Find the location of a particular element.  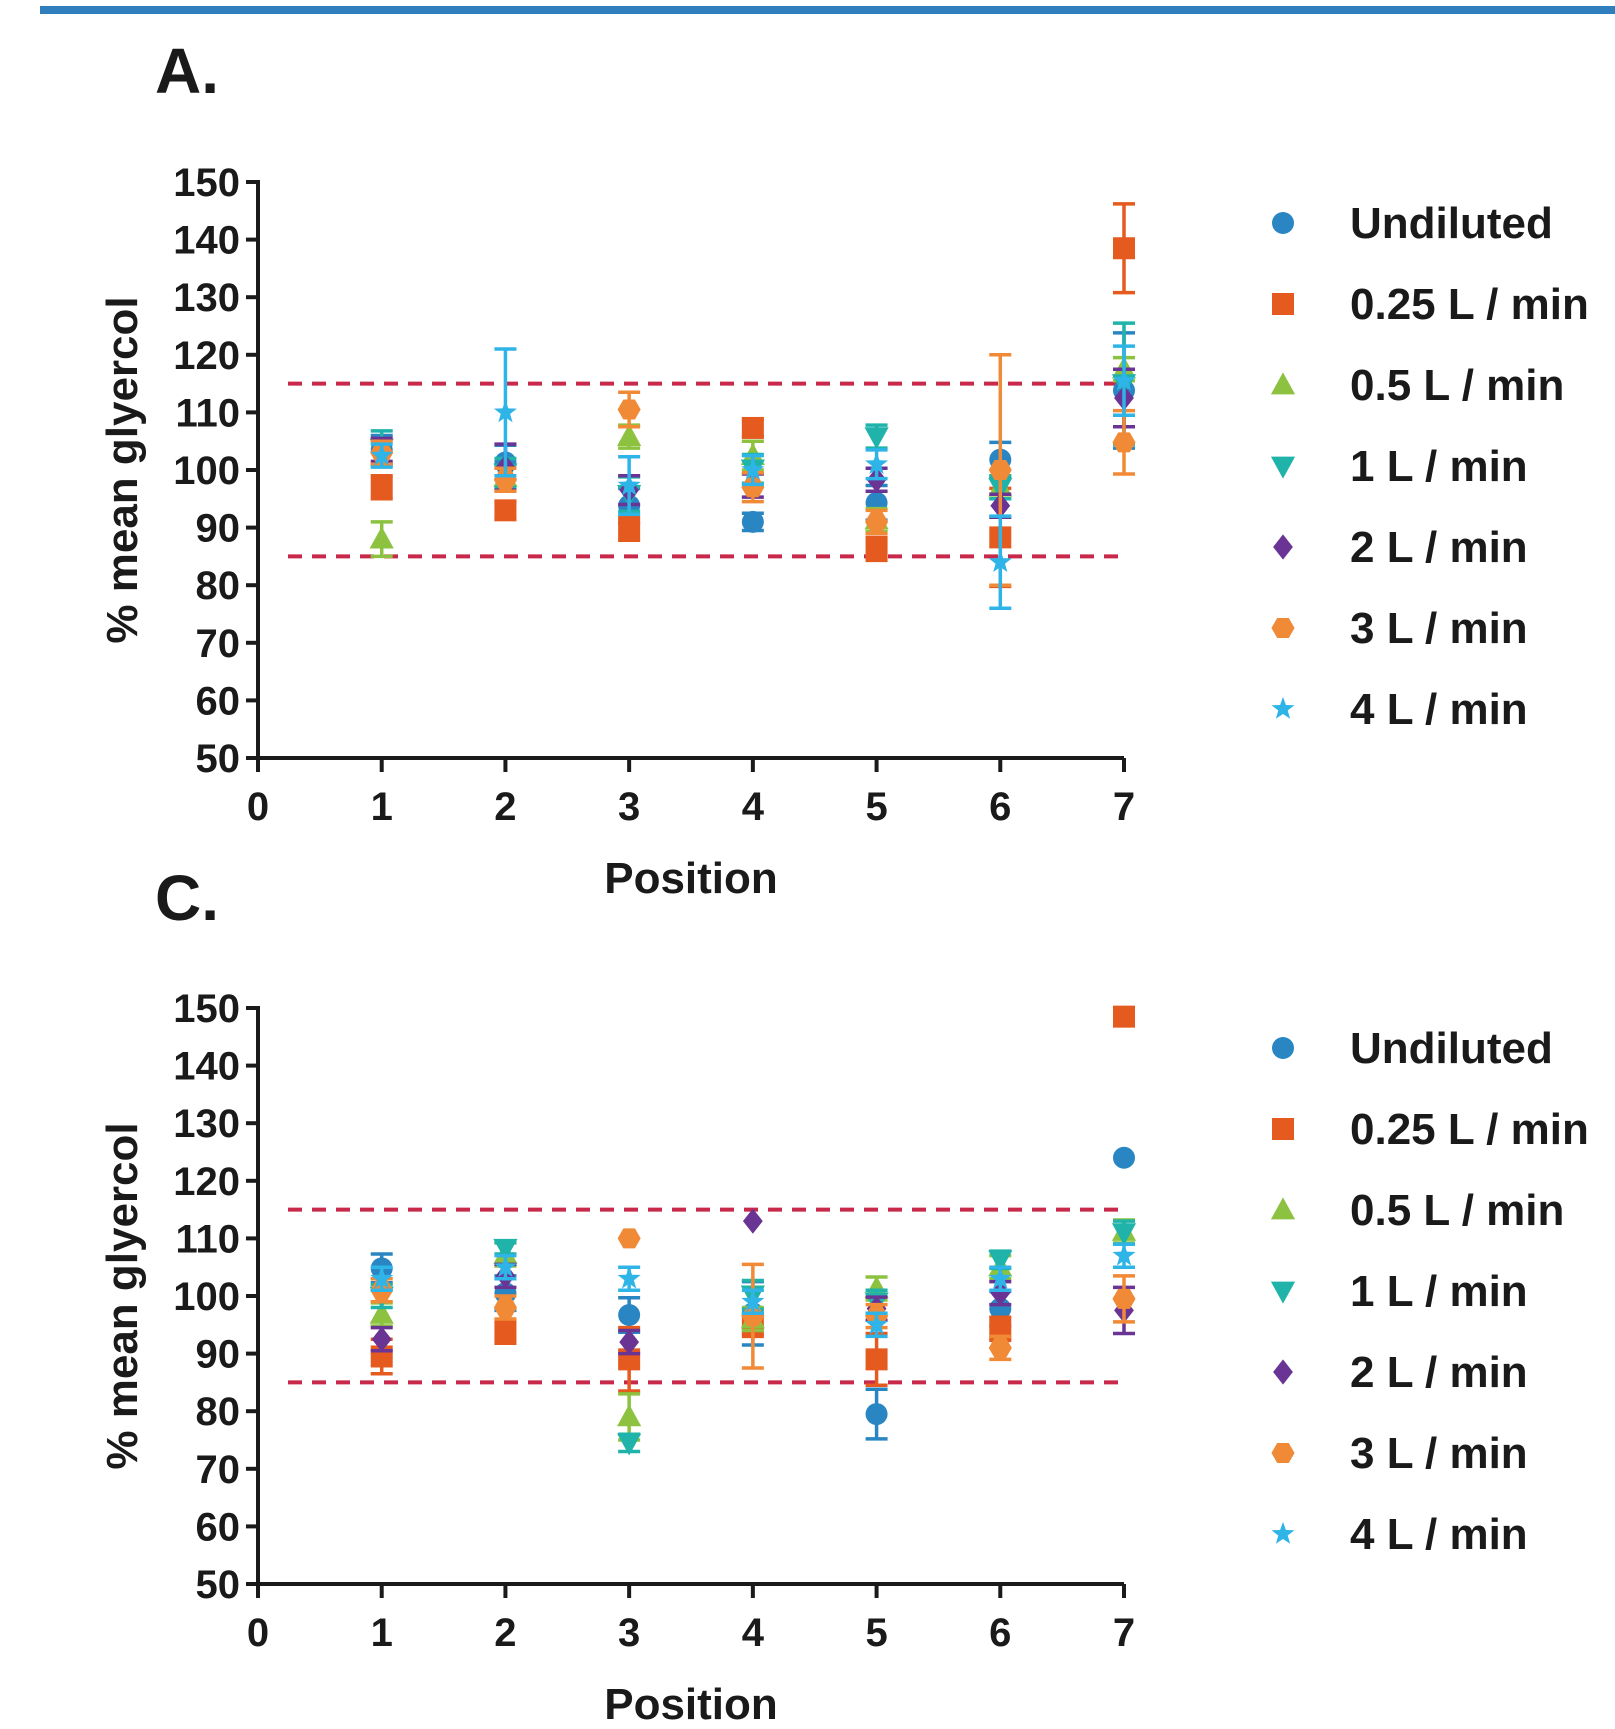

top-accent-bar is located at coordinates (827, 10).